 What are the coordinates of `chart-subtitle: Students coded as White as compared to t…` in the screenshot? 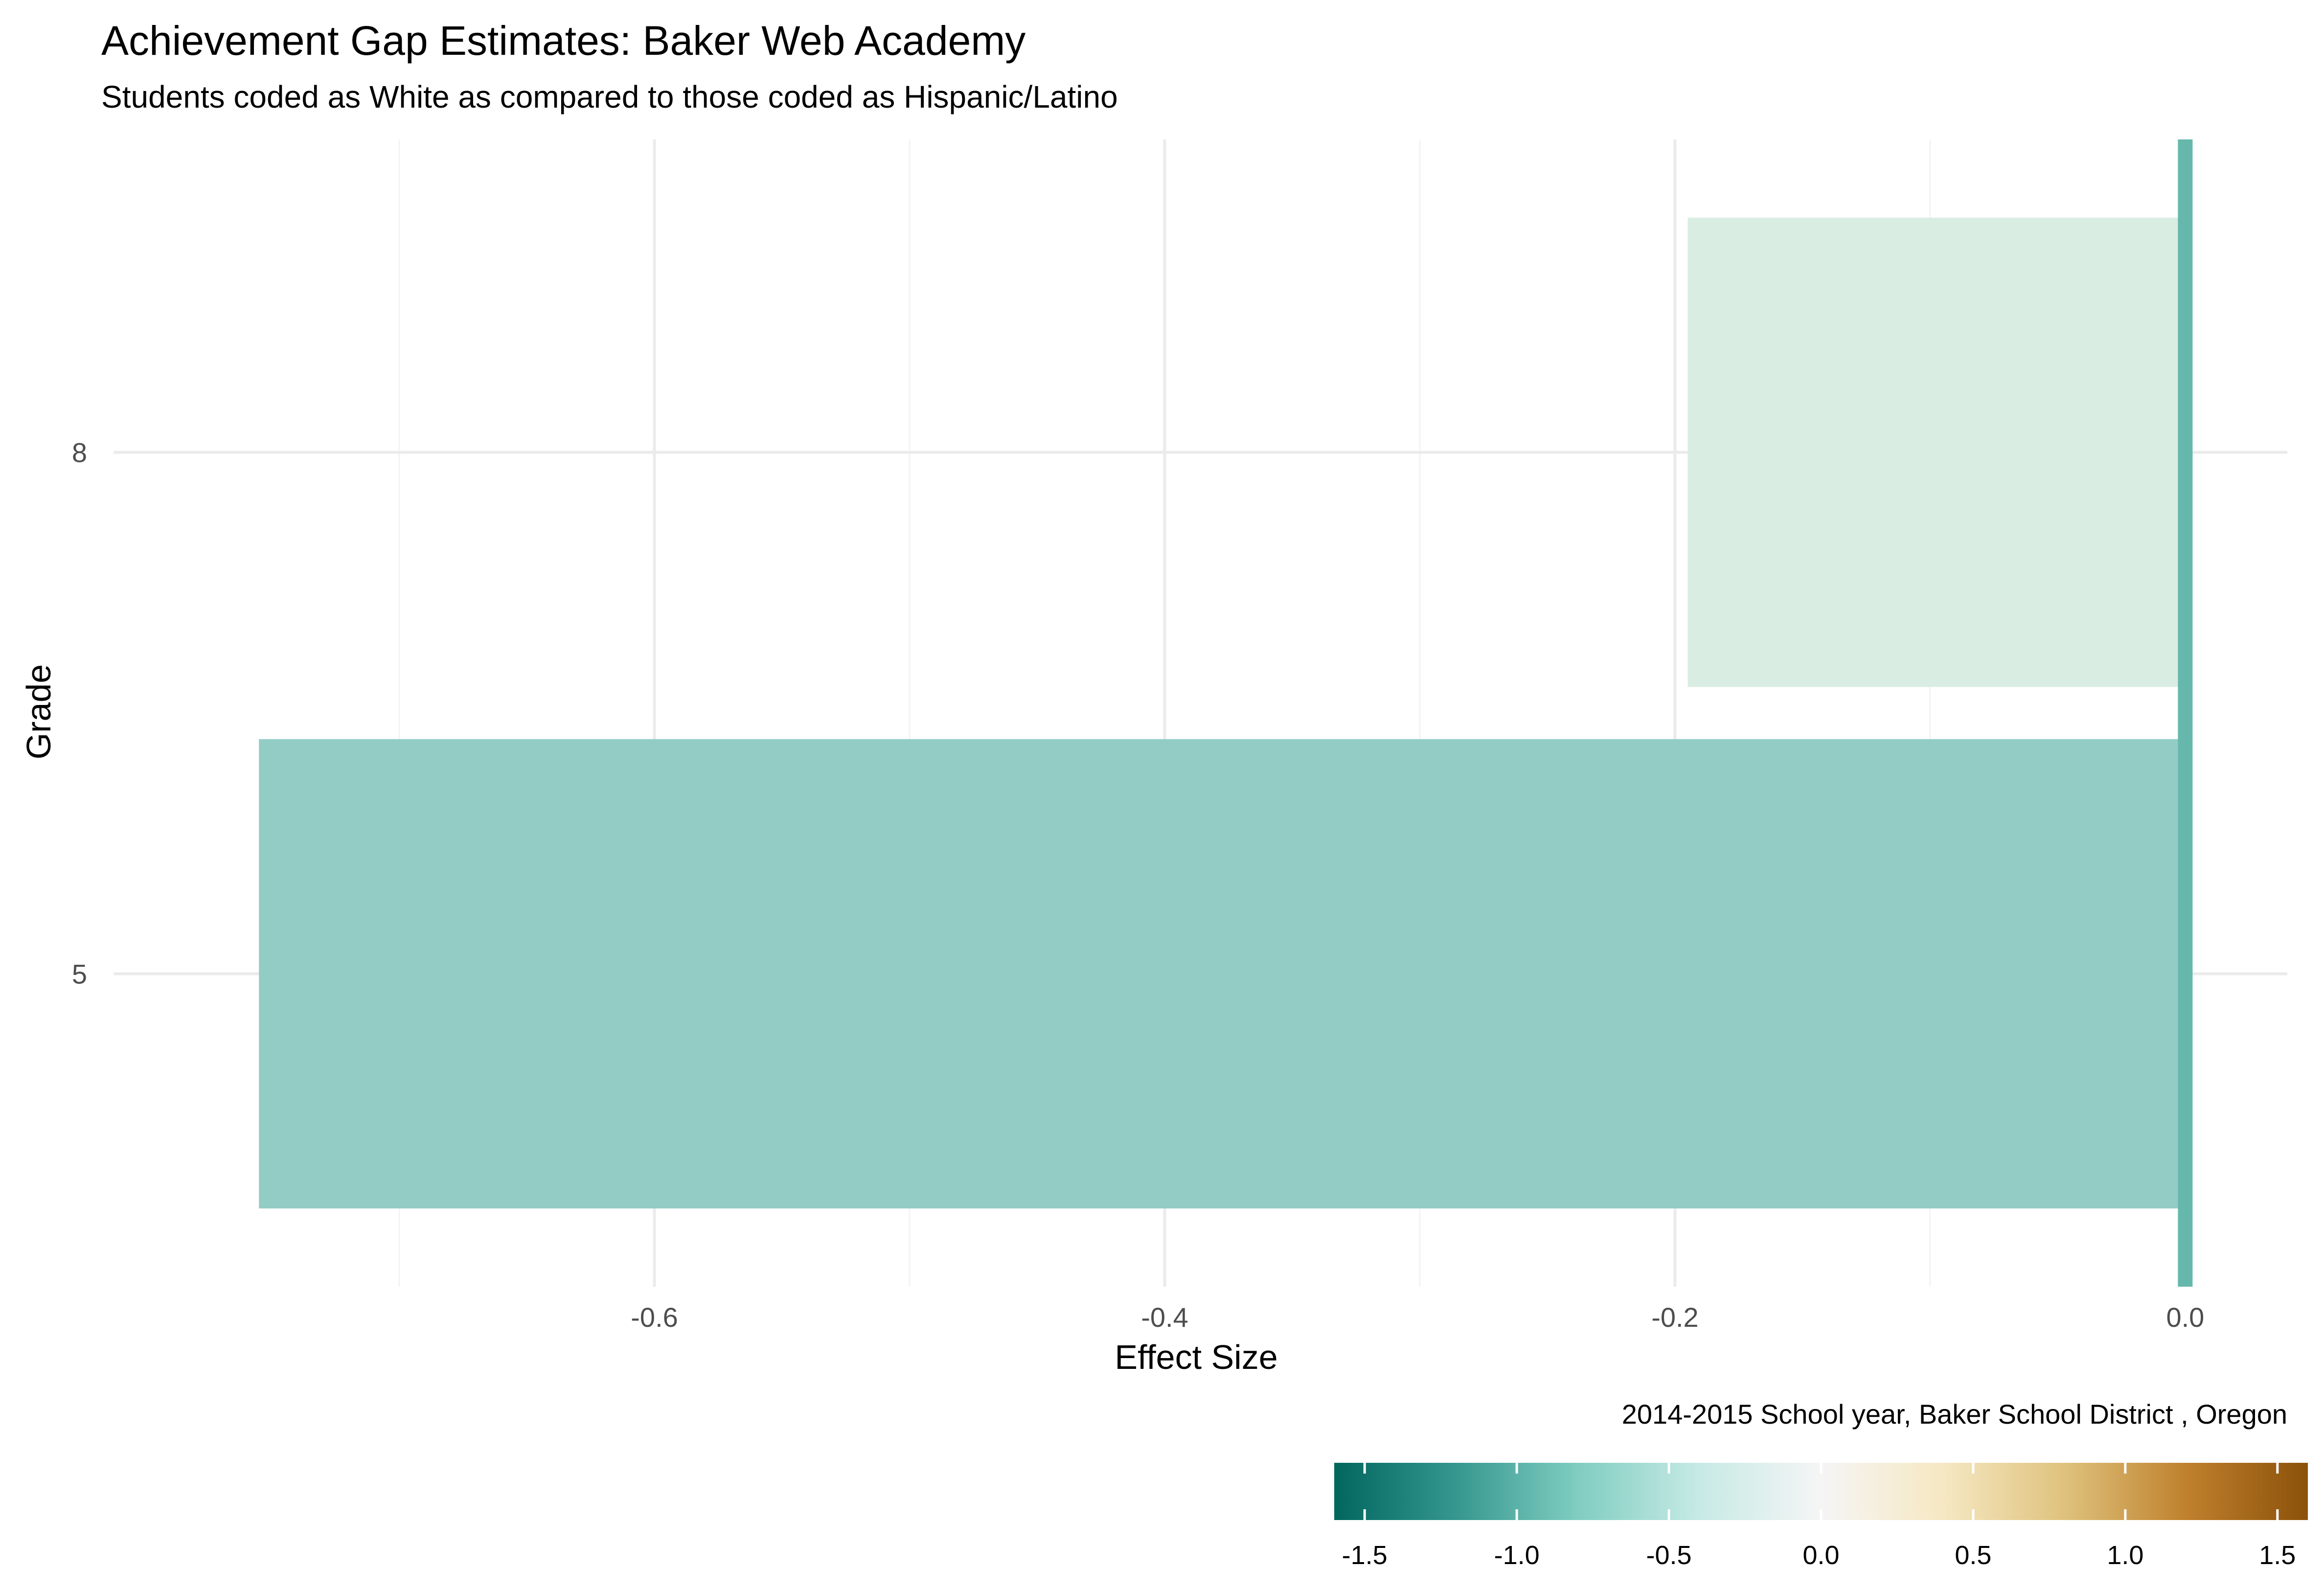 It's located at (610, 97).